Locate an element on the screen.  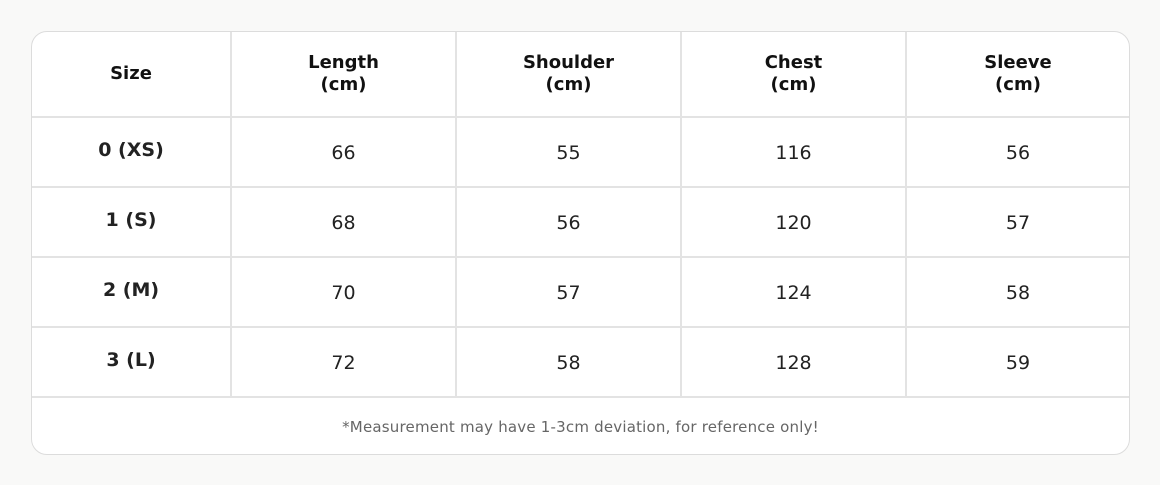
length-cell: 66 is located at coordinates (344, 152).